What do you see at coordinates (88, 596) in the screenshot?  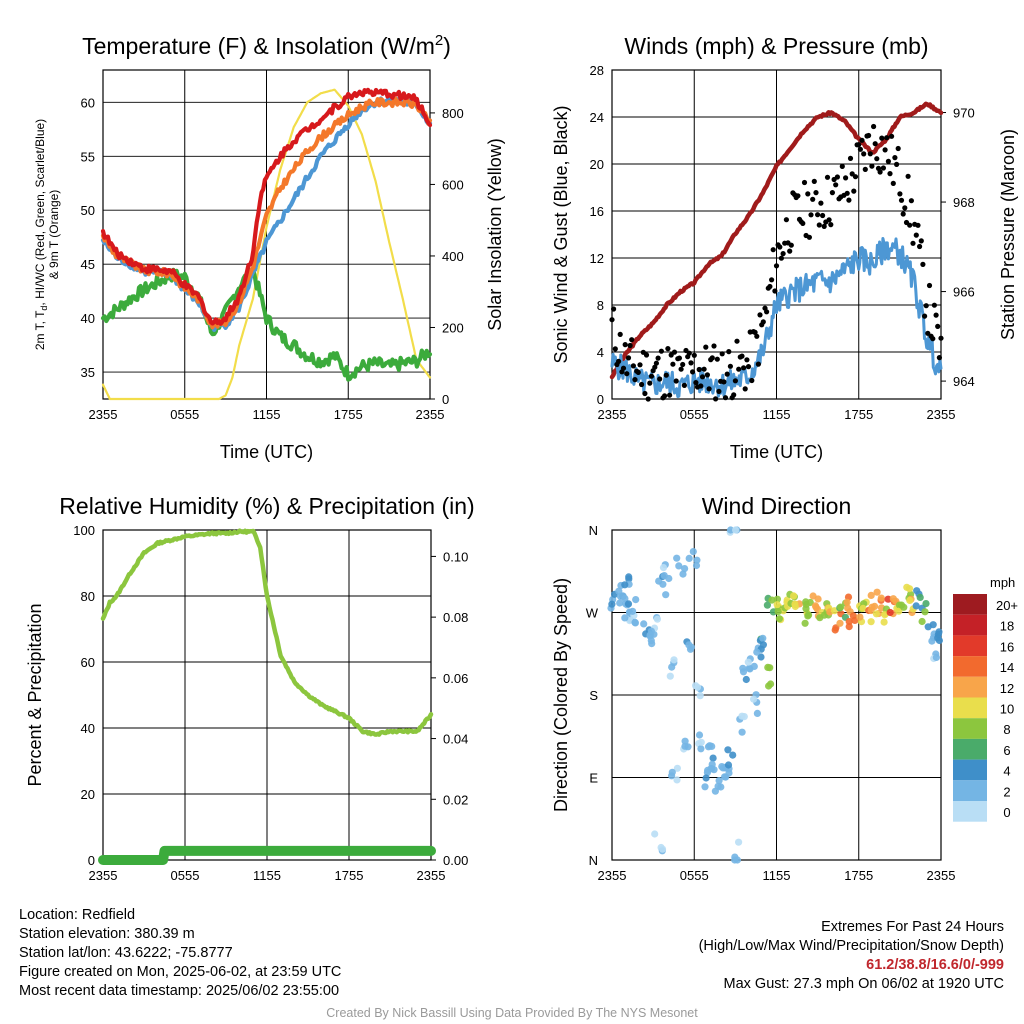 I see `y-tick-label: 80` at bounding box center [88, 596].